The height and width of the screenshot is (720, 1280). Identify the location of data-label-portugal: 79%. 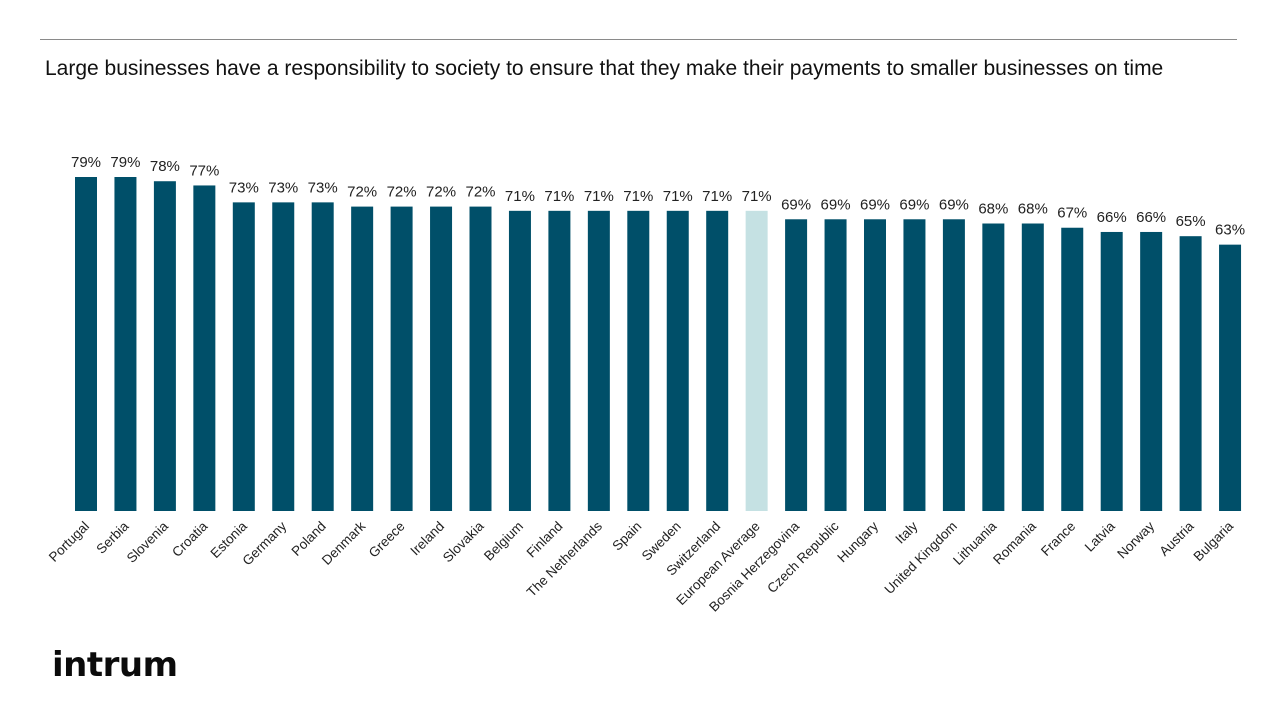
(86, 162).